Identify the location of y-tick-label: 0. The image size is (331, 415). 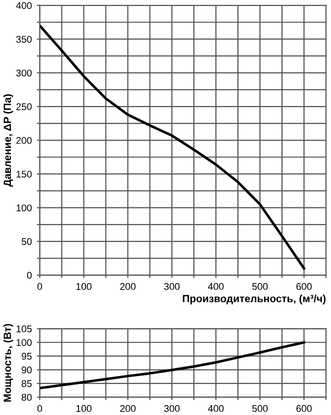
(29, 275).